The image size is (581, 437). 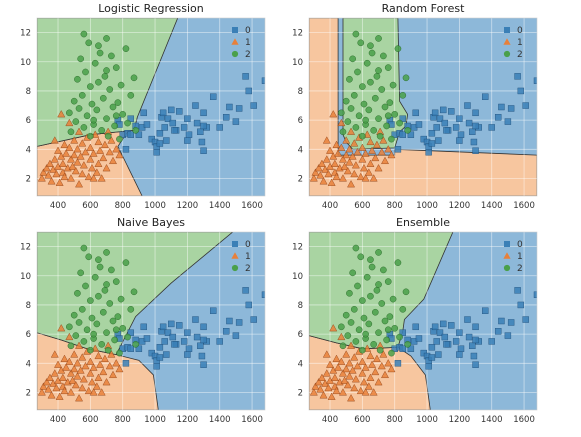 What do you see at coordinates (460, 420) in the screenshot?
I see `x-tick-label: 1200` at bounding box center [460, 420].